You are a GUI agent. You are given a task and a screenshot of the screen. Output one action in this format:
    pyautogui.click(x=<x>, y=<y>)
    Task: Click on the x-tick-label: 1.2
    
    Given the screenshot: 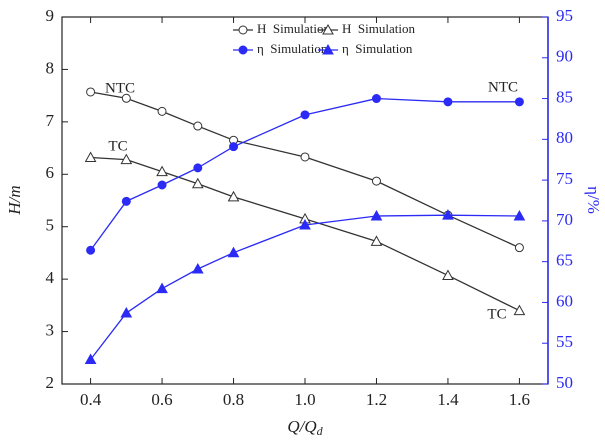 What is the action you would take?
    pyautogui.click(x=376, y=399)
    